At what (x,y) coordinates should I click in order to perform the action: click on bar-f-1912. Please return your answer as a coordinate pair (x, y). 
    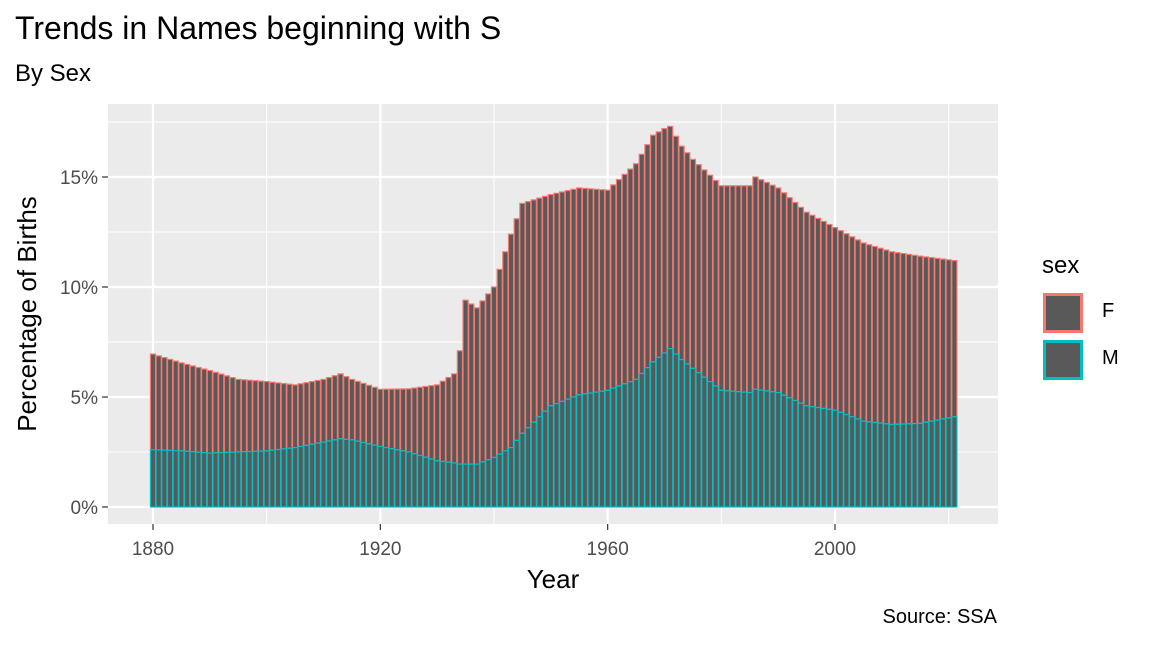
    Looking at the image, I should click on (335, 408).